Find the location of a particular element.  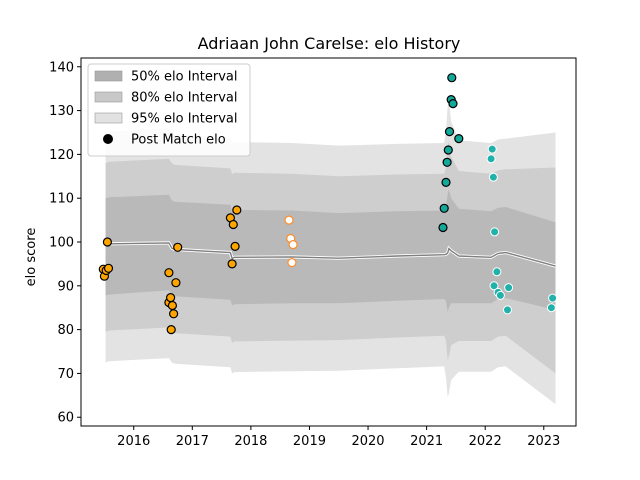

mean-elo-line is located at coordinates (330, 254).